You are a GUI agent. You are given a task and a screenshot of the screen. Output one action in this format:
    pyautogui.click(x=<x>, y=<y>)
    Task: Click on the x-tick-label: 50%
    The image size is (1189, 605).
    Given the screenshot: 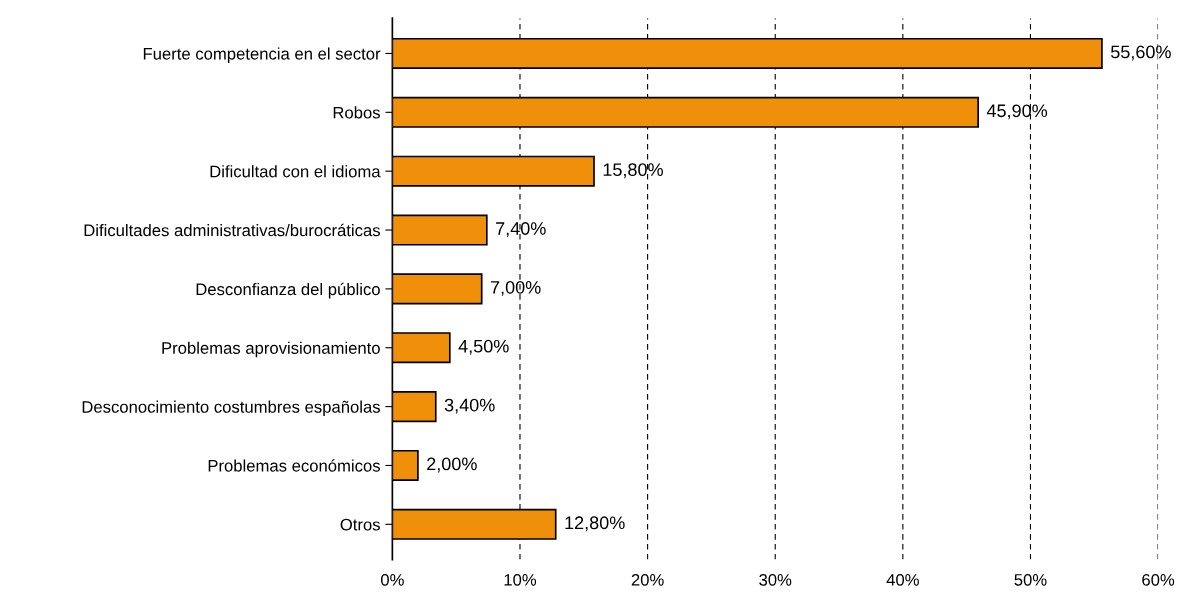 What is the action you would take?
    pyautogui.click(x=1030, y=579)
    